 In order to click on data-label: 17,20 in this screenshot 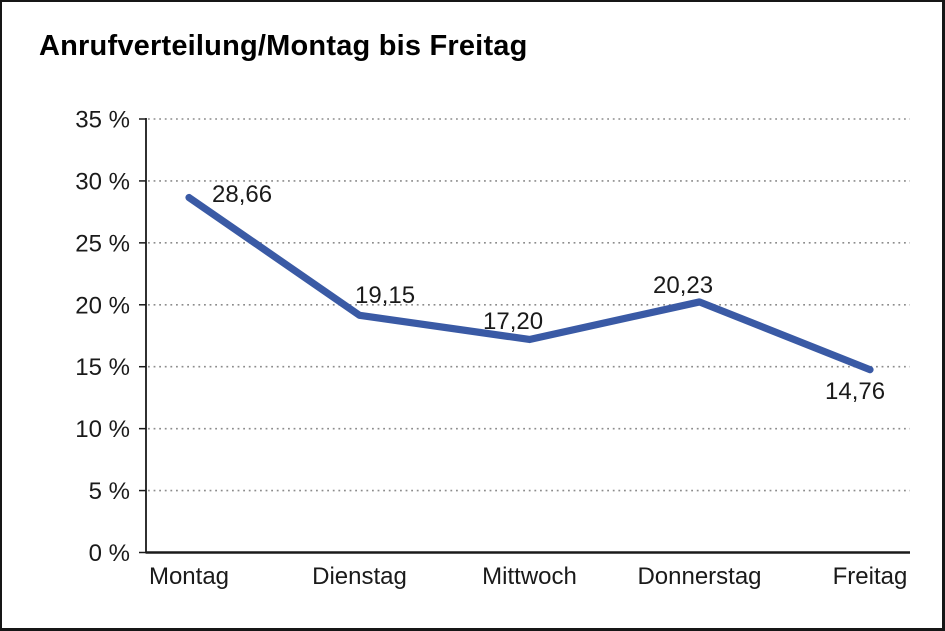, I will do `click(513, 321)`.